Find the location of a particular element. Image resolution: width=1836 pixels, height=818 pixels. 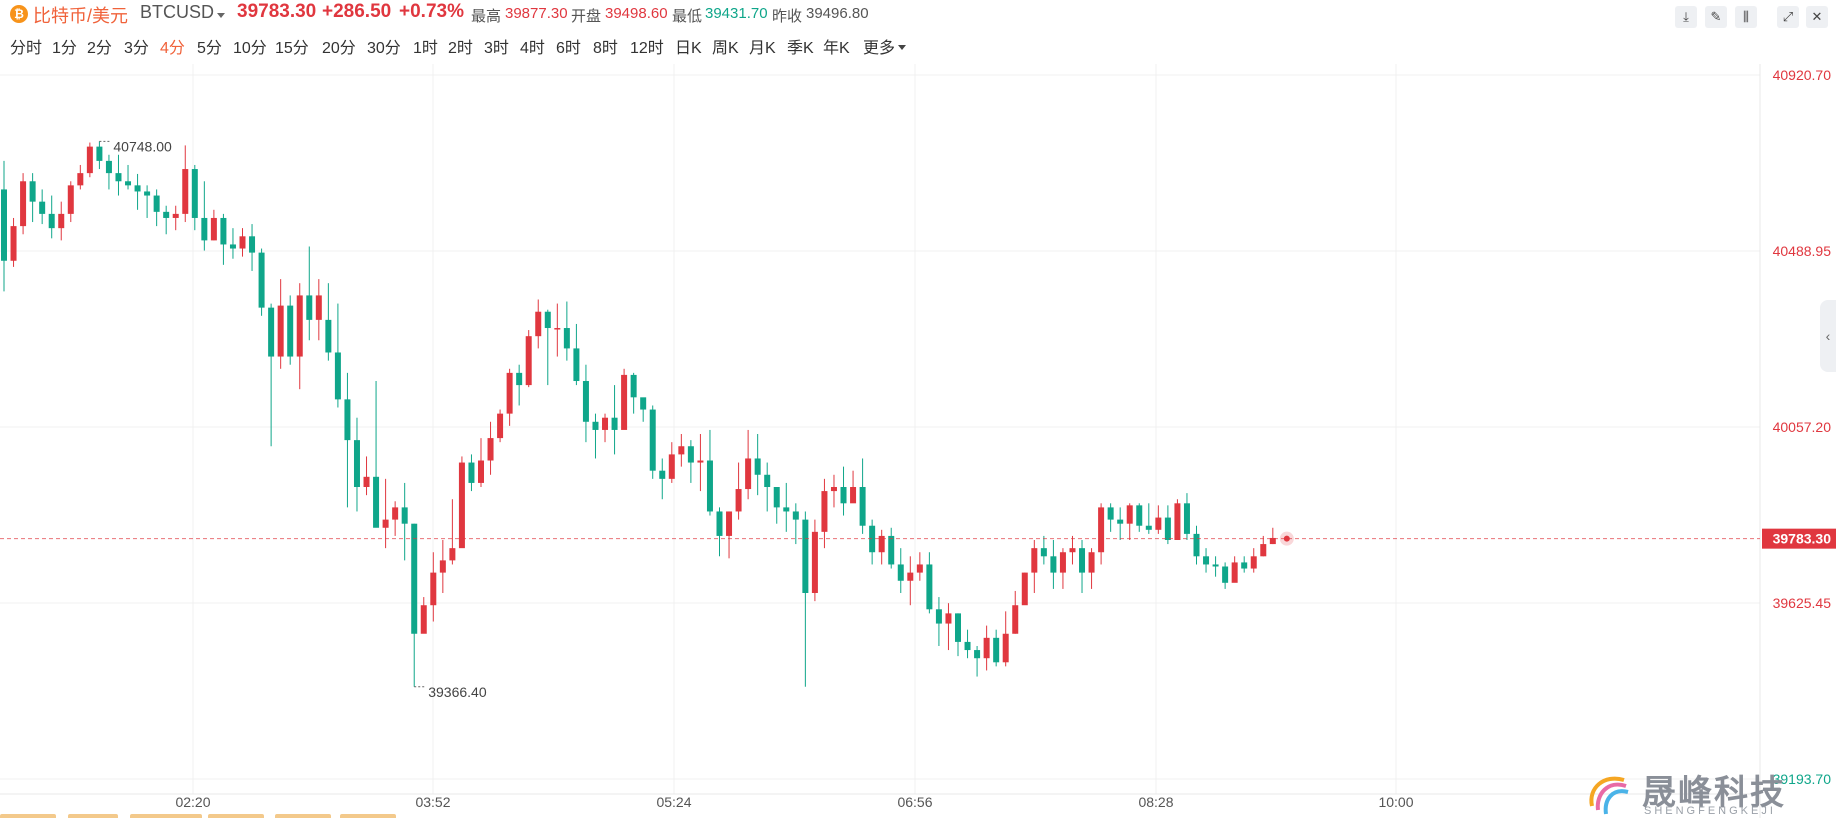

period-16: 12时 is located at coordinates (647, 48).